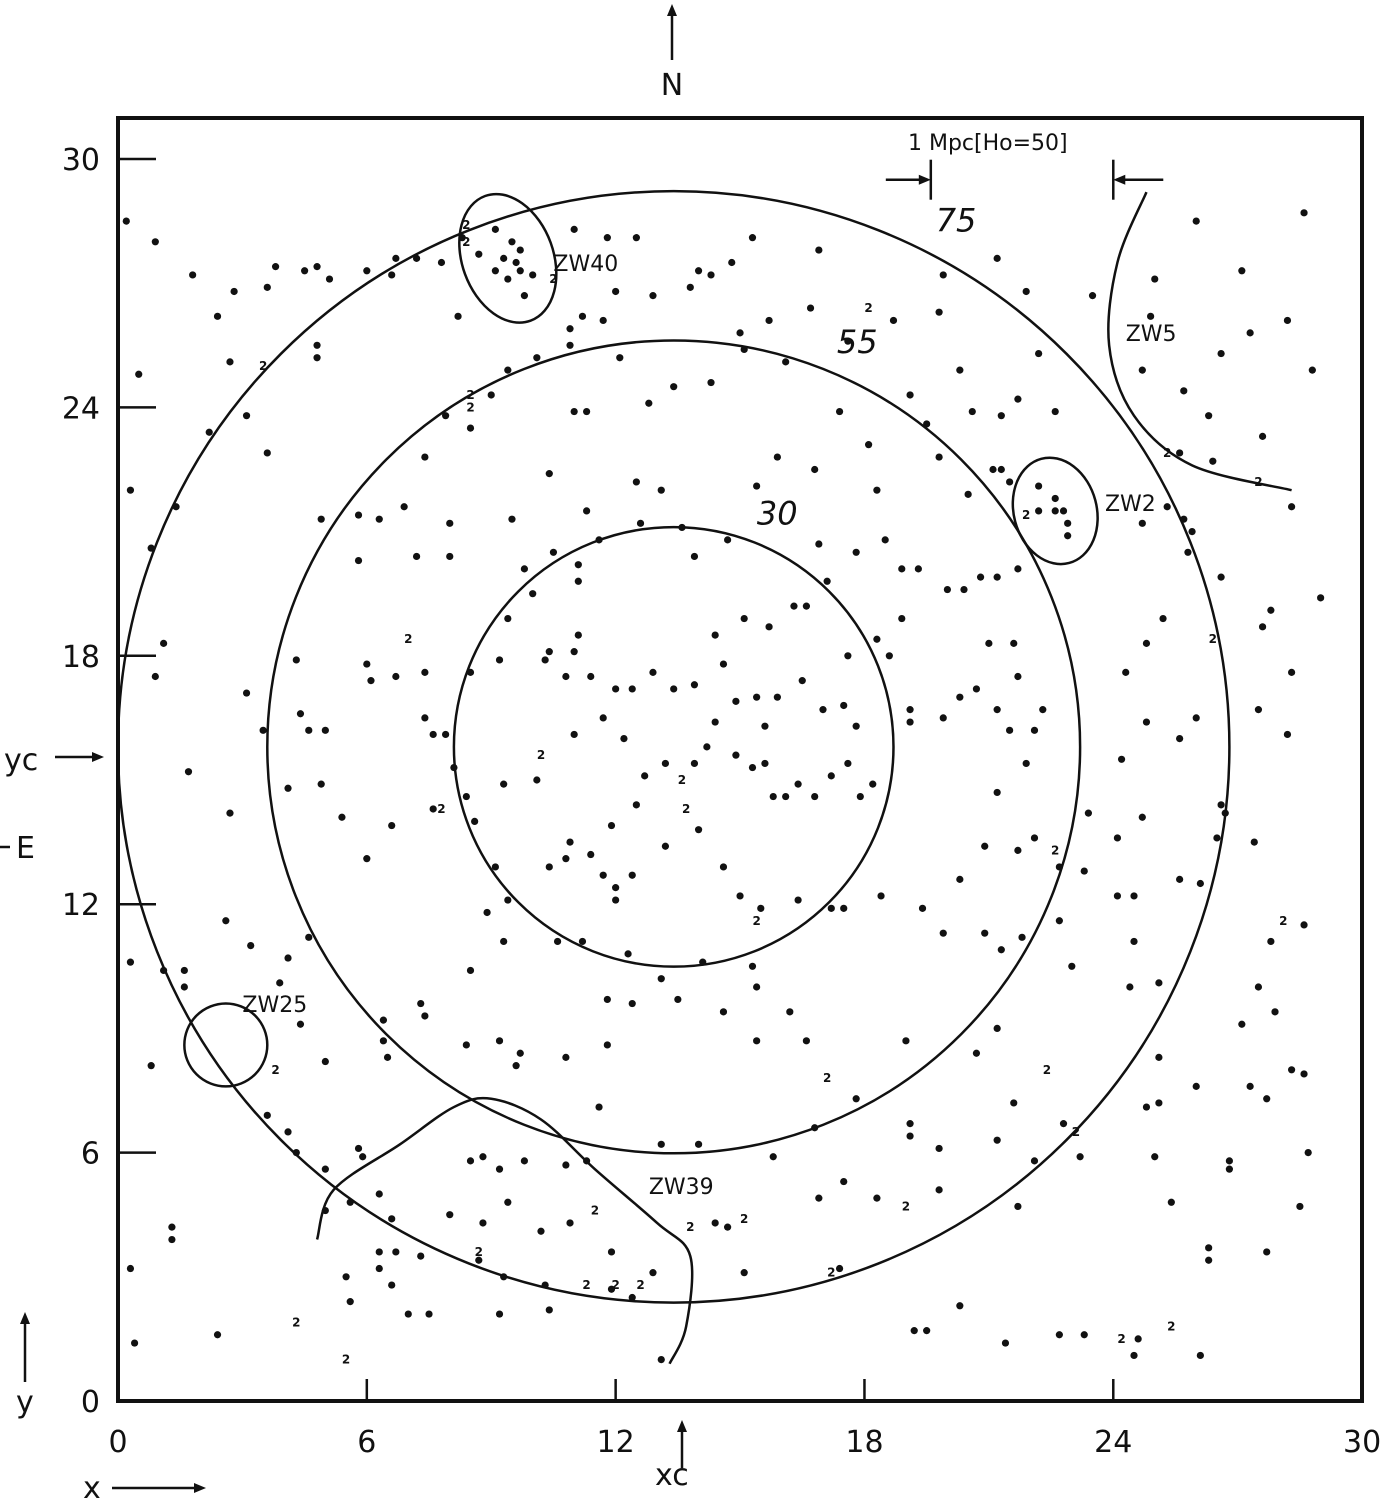 The width and height of the screenshot is (1388, 1504). Describe the element at coordinates (672, 1475) in the screenshot. I see `x-center-label: xc` at that location.